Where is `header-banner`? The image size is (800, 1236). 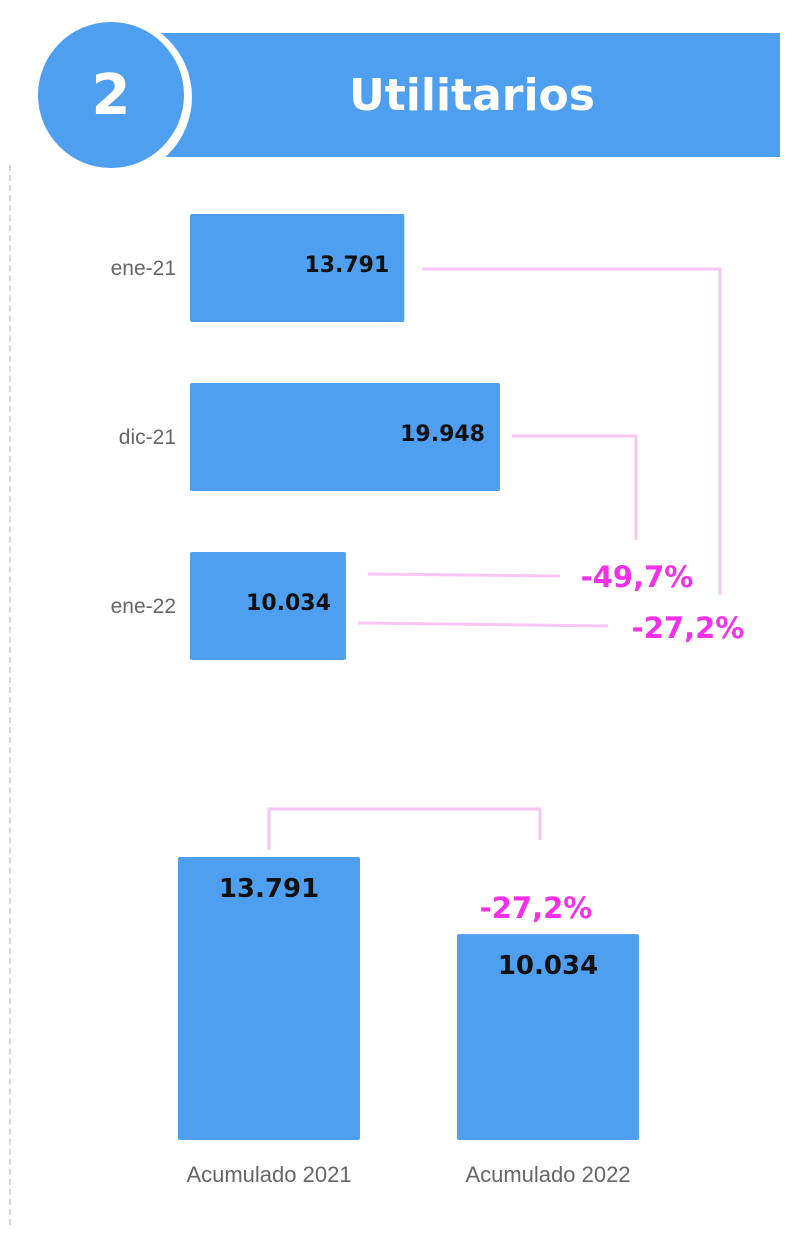 header-banner is located at coordinates (466, 95).